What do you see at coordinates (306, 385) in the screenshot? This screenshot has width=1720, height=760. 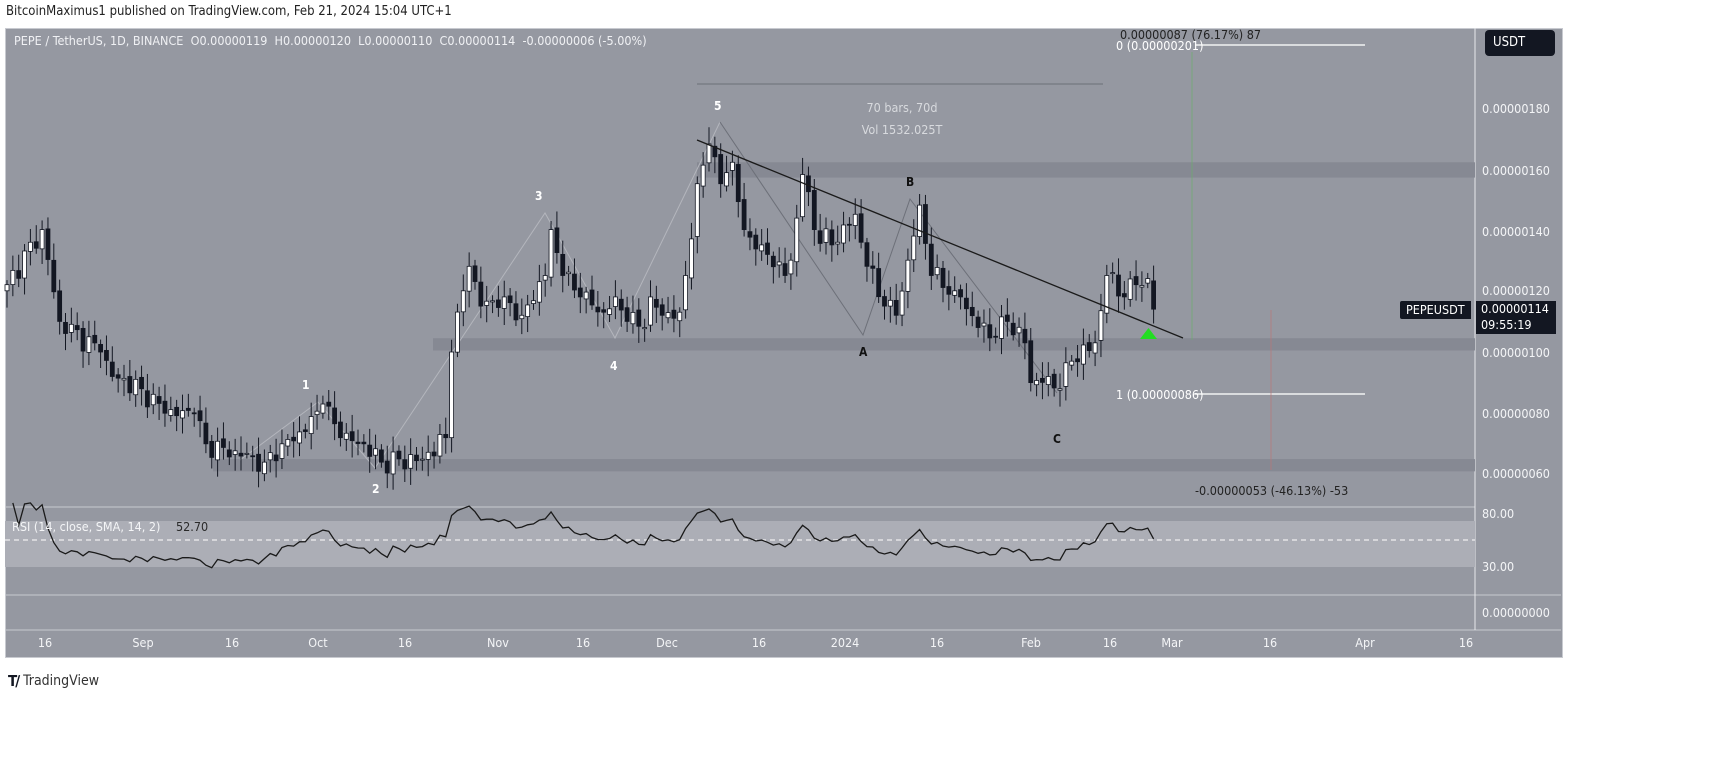 I see `wave-label-1: 1` at bounding box center [306, 385].